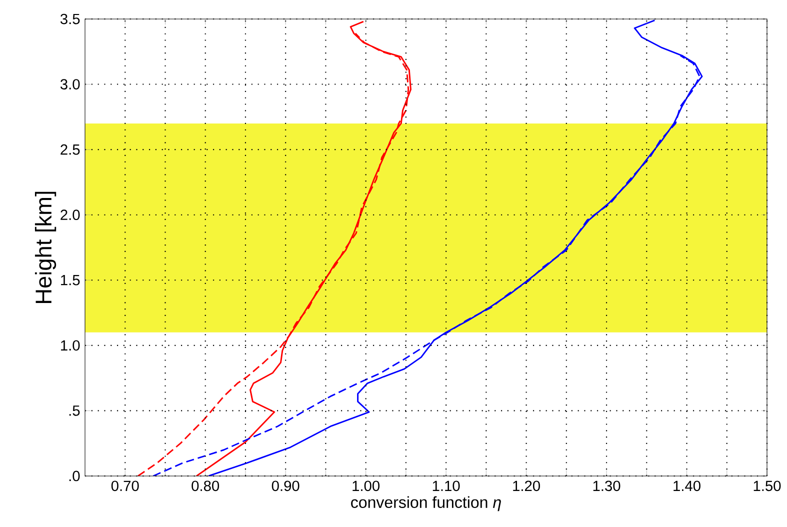 The width and height of the screenshot is (787, 527). Describe the element at coordinates (366, 486) in the screenshot. I see `x-tick-label: 1.00` at that location.